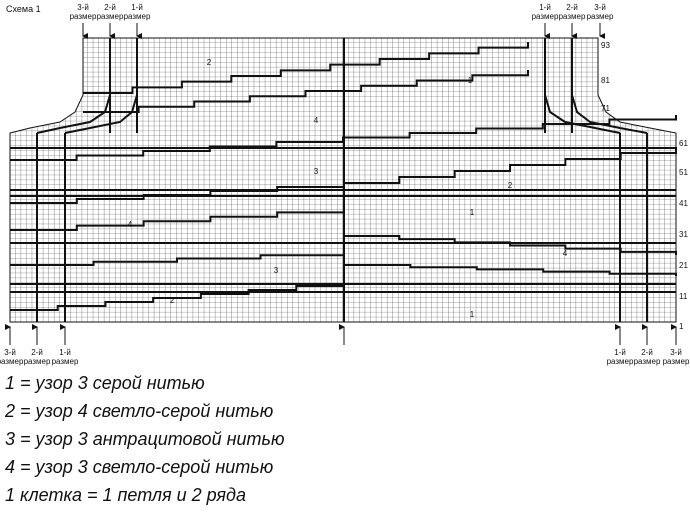 Image resolution: width=690 pixels, height=532 pixels. Describe the element at coordinates (683, 143) in the screenshot. I see `row-number: 61` at that location.